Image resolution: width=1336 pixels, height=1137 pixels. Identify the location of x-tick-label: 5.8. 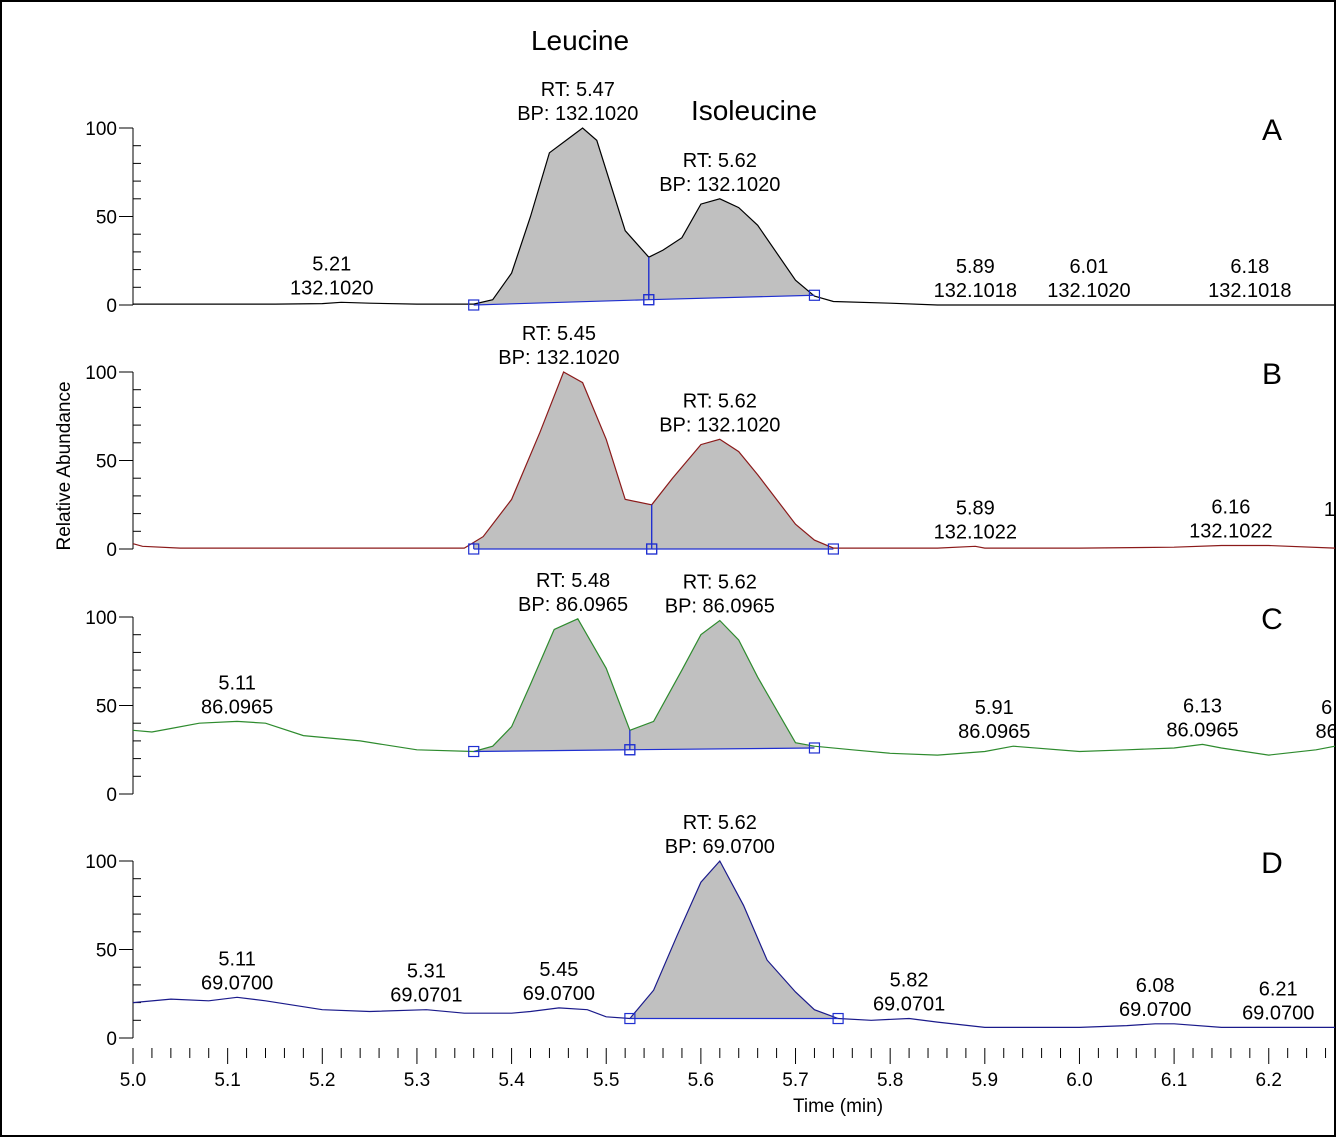
(890, 1080).